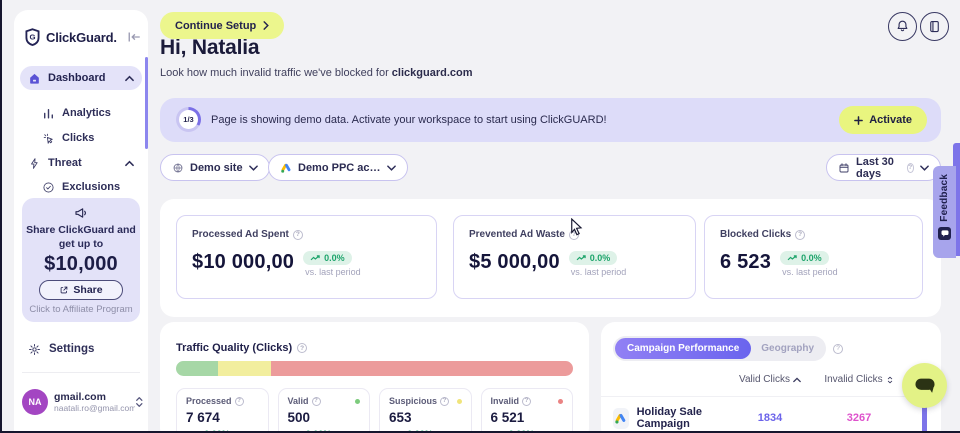 This screenshot has width=960, height=433. I want to click on page-title: Hi, Natalia, so click(210, 47).